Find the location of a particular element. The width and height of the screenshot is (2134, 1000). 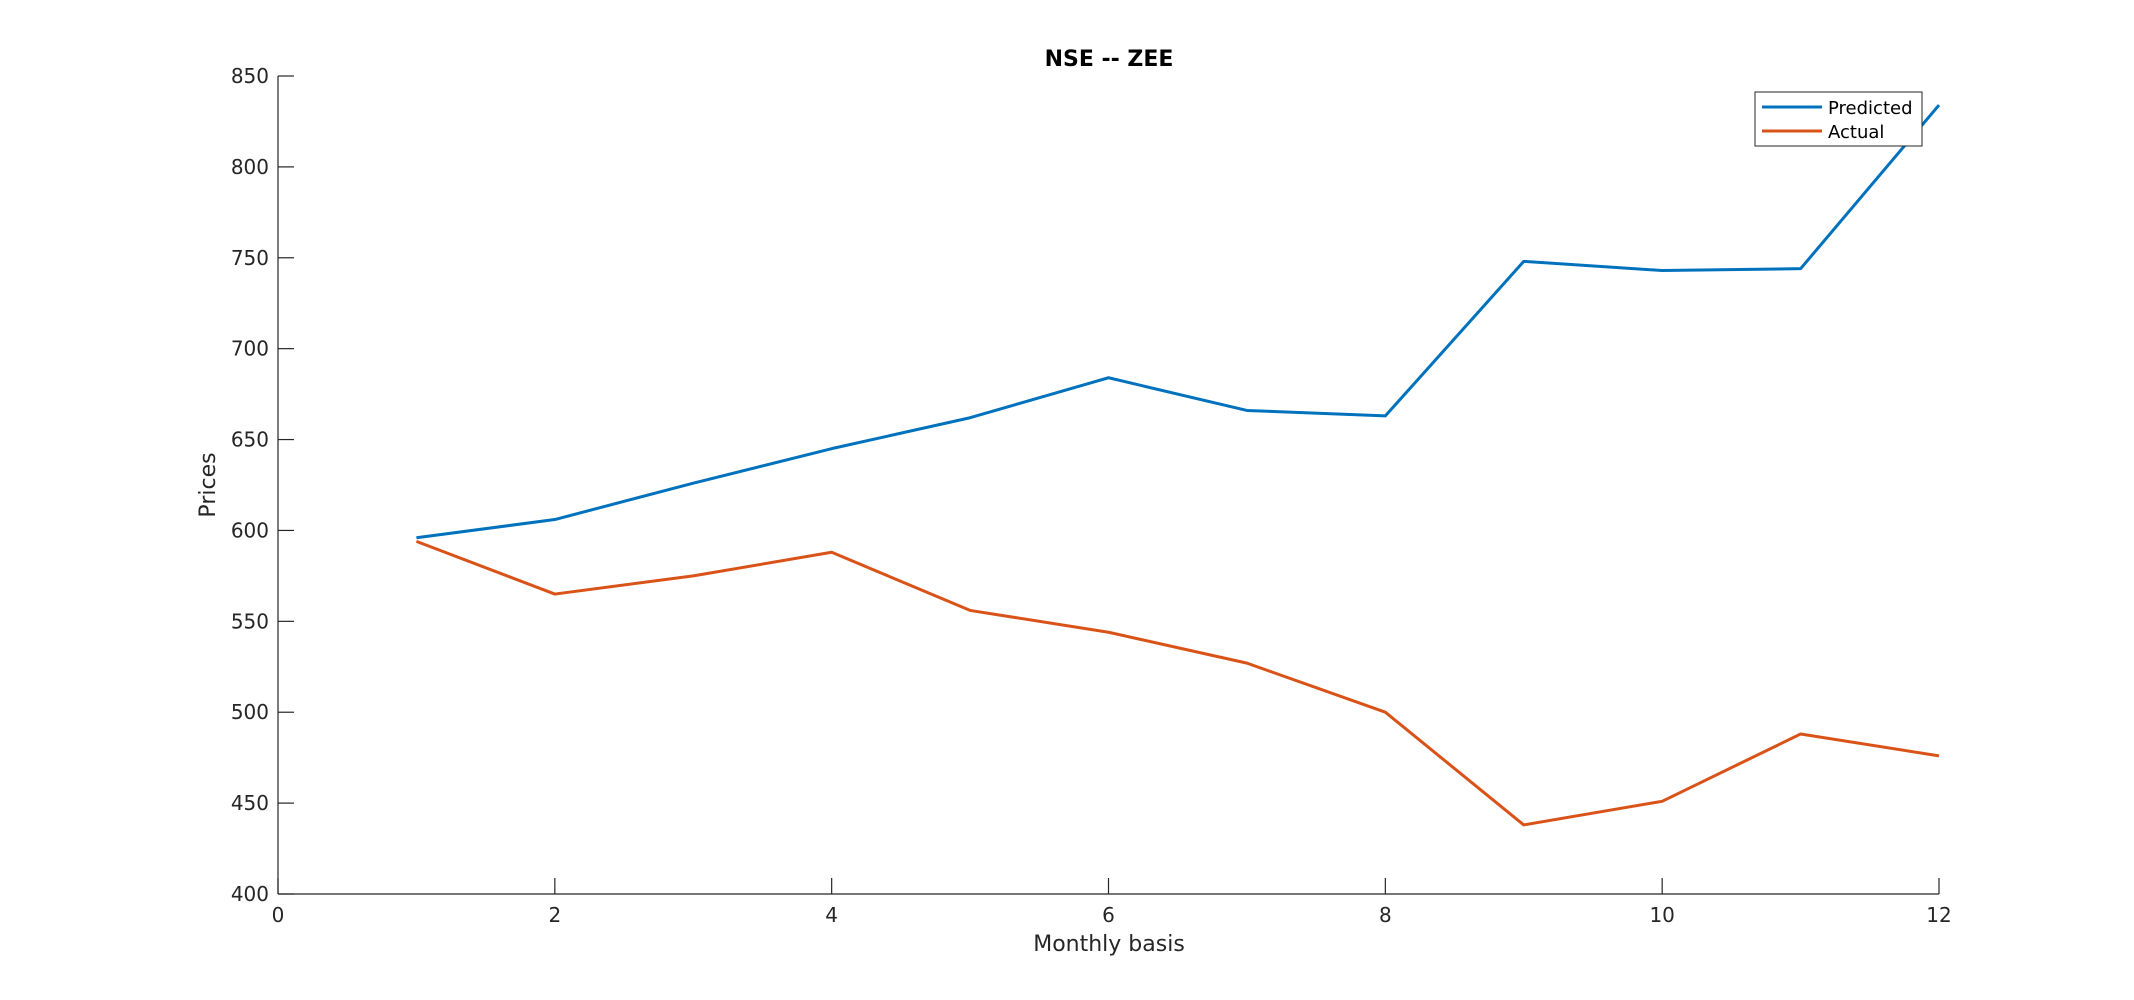

legend-label-actual: Actual is located at coordinates (1856, 132).